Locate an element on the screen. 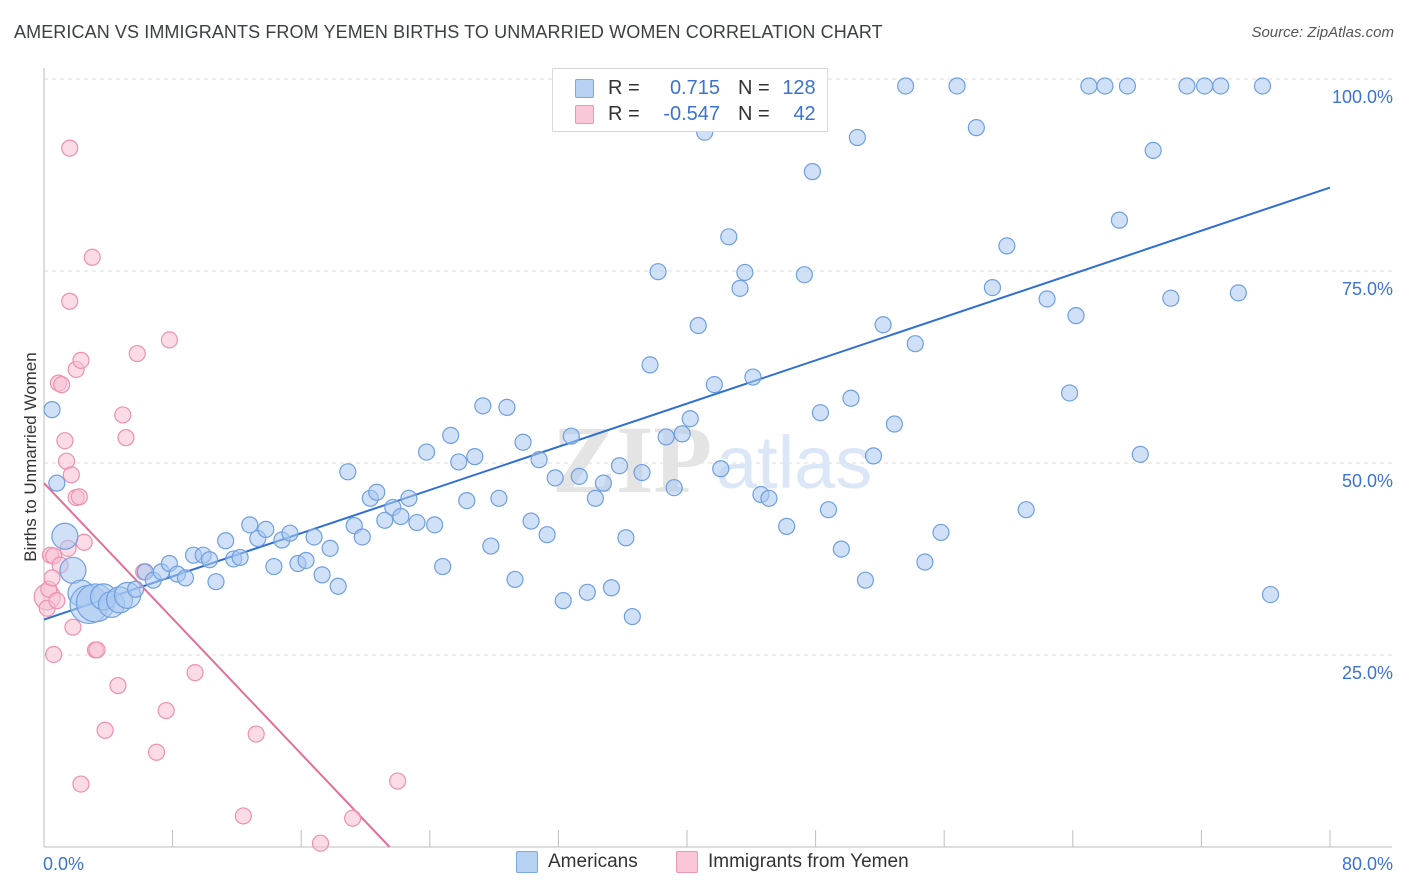 This screenshot has height=892, width=1406. y-tick-label-75: 75.0% is located at coordinates (1367, 289).